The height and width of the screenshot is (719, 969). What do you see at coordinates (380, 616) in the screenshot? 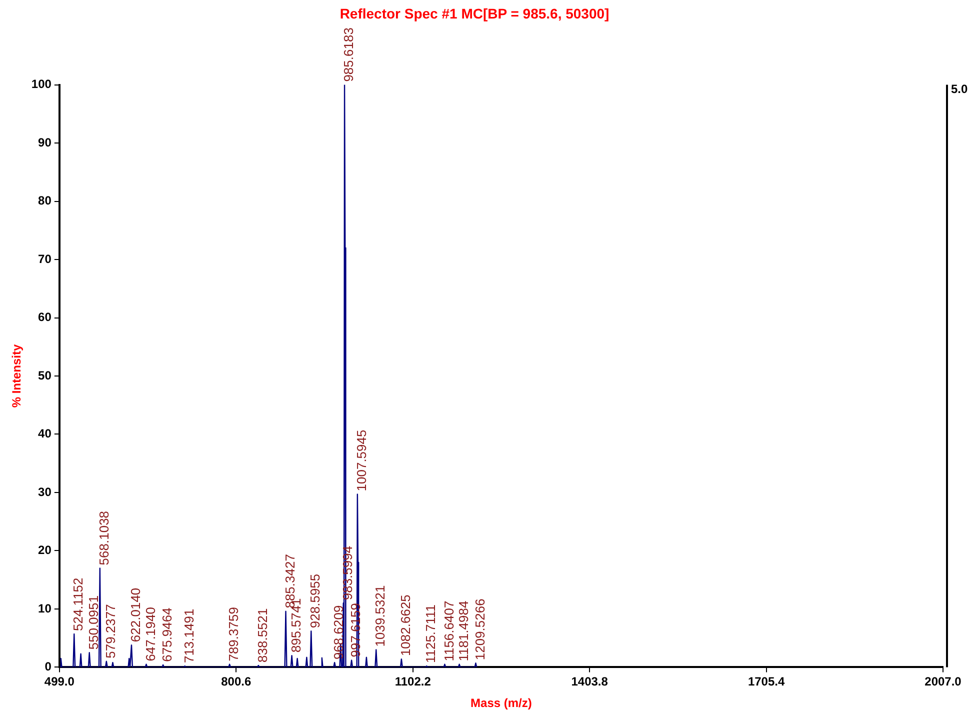
I see `annotation: 1039.5321` at bounding box center [380, 616].